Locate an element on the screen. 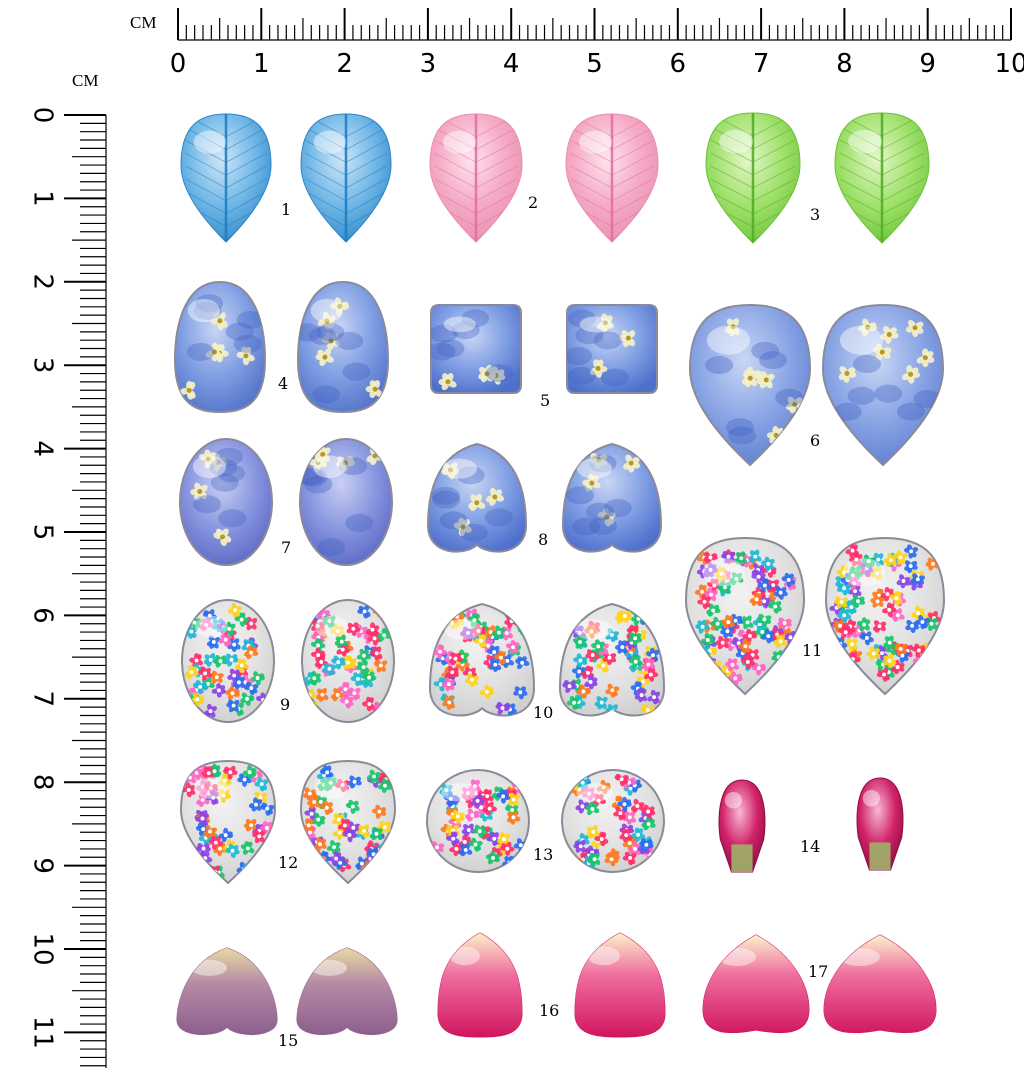 This screenshot has height=1076, width=1024. item-10: 10 is located at coordinates (547, 662).